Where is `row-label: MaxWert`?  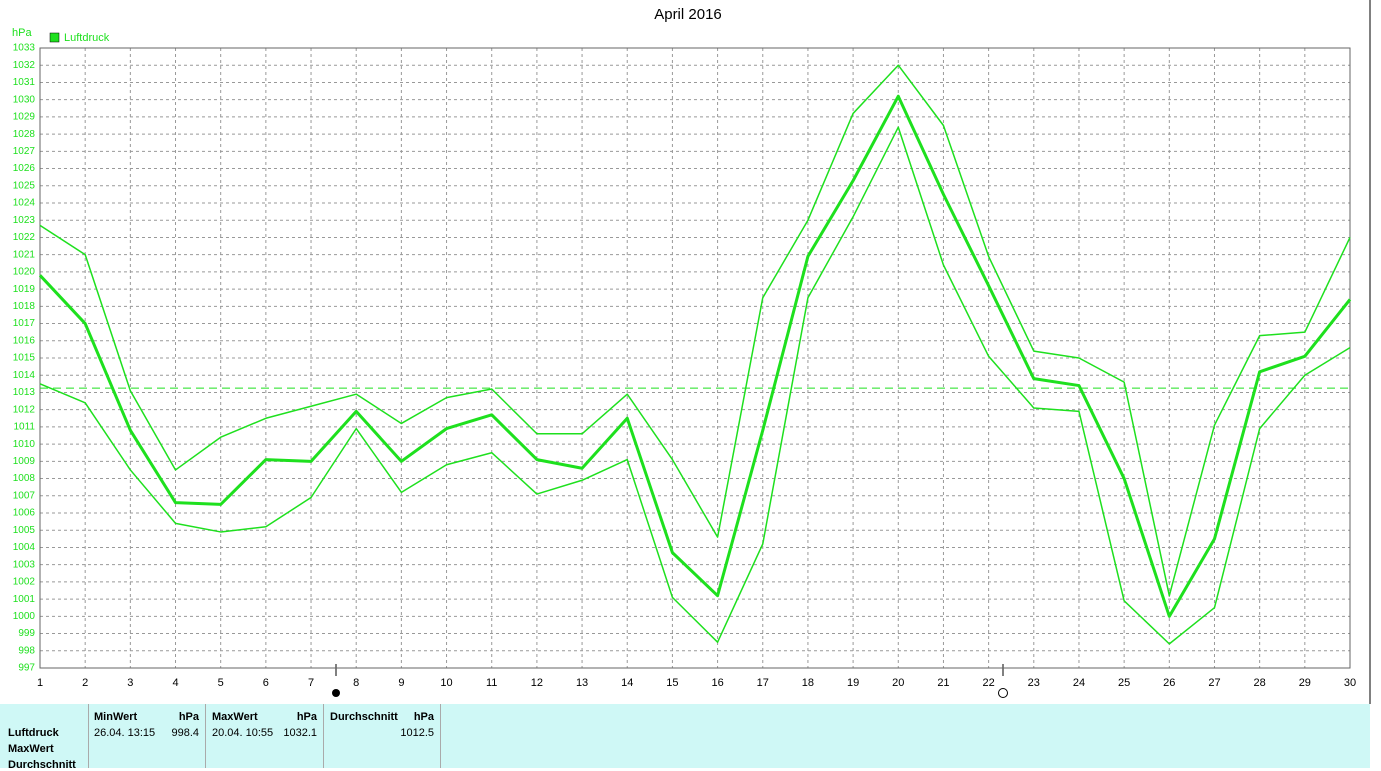
row-label: MaxWert is located at coordinates (31, 749).